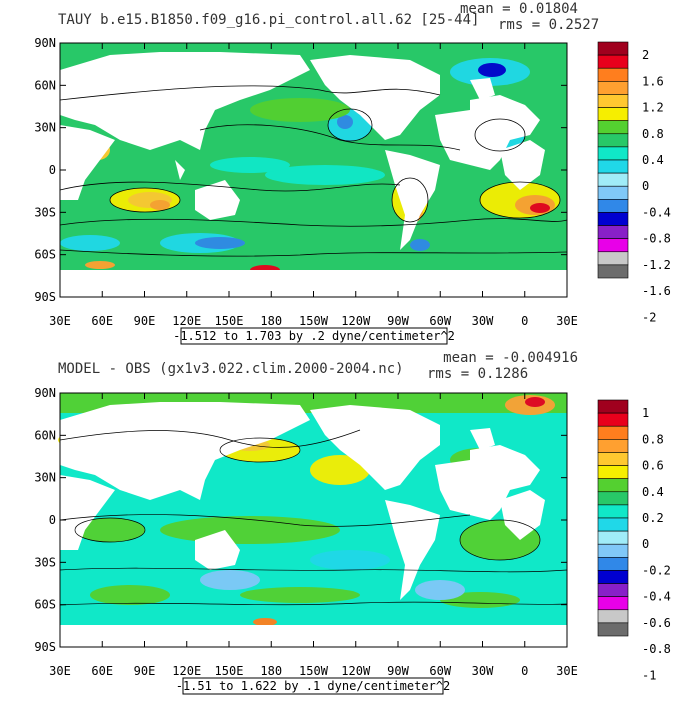 This screenshot has height=704, width=700. Describe the element at coordinates (634, 182) in the screenshot. I see `panel1-colorbar: 2 1.6 1.2 0.8 0.4 0 -0.4 -0.8 -1.2 -1.6 -2` at that location.